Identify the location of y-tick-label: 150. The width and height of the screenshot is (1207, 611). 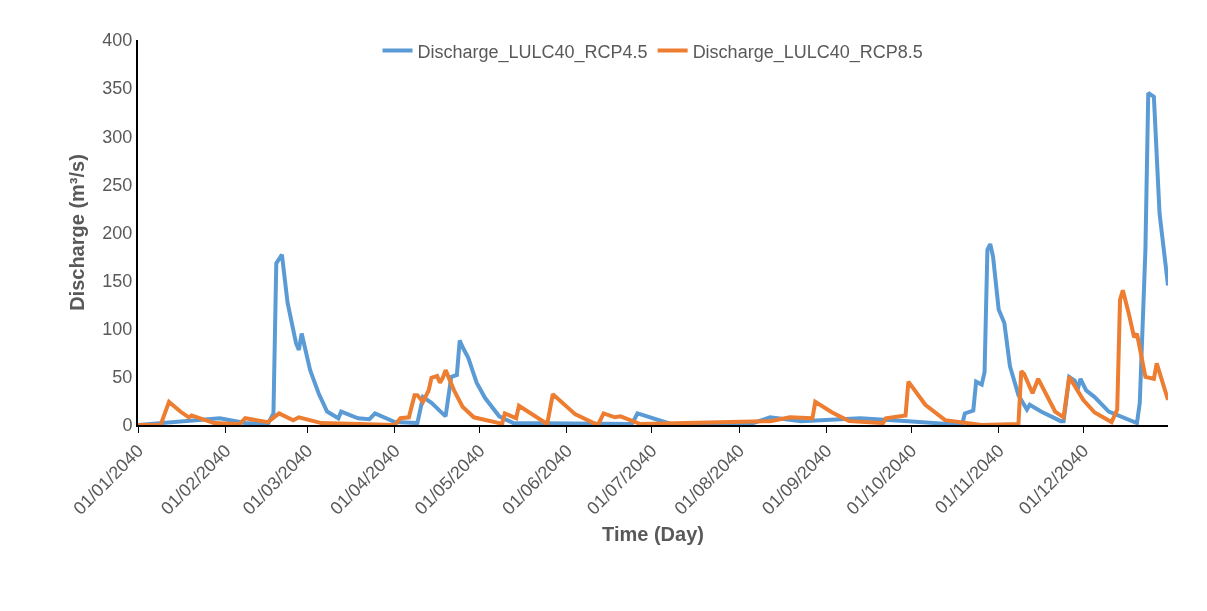
(117, 280).